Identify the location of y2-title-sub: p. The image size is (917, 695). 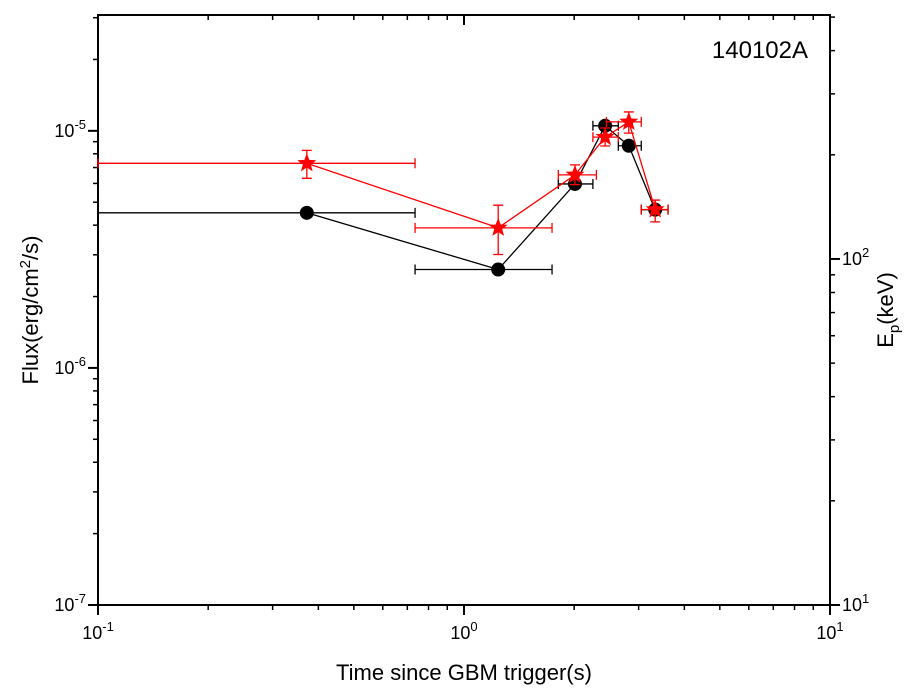
(894, 329).